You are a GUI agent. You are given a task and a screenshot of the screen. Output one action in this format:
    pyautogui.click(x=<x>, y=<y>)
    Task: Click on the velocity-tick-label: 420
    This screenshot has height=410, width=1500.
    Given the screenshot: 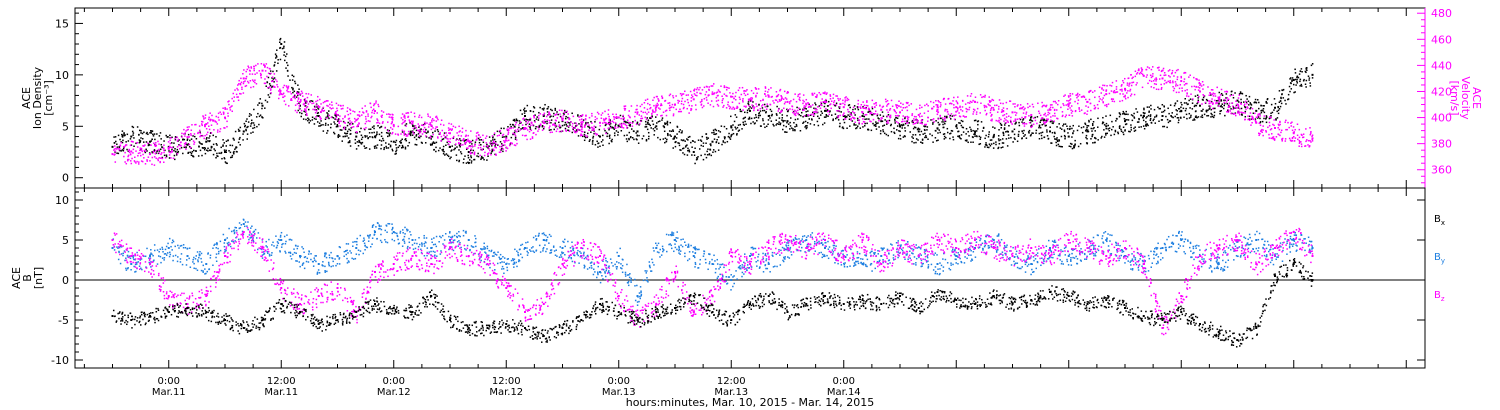 What is the action you would take?
    pyautogui.click(x=1441, y=91)
    